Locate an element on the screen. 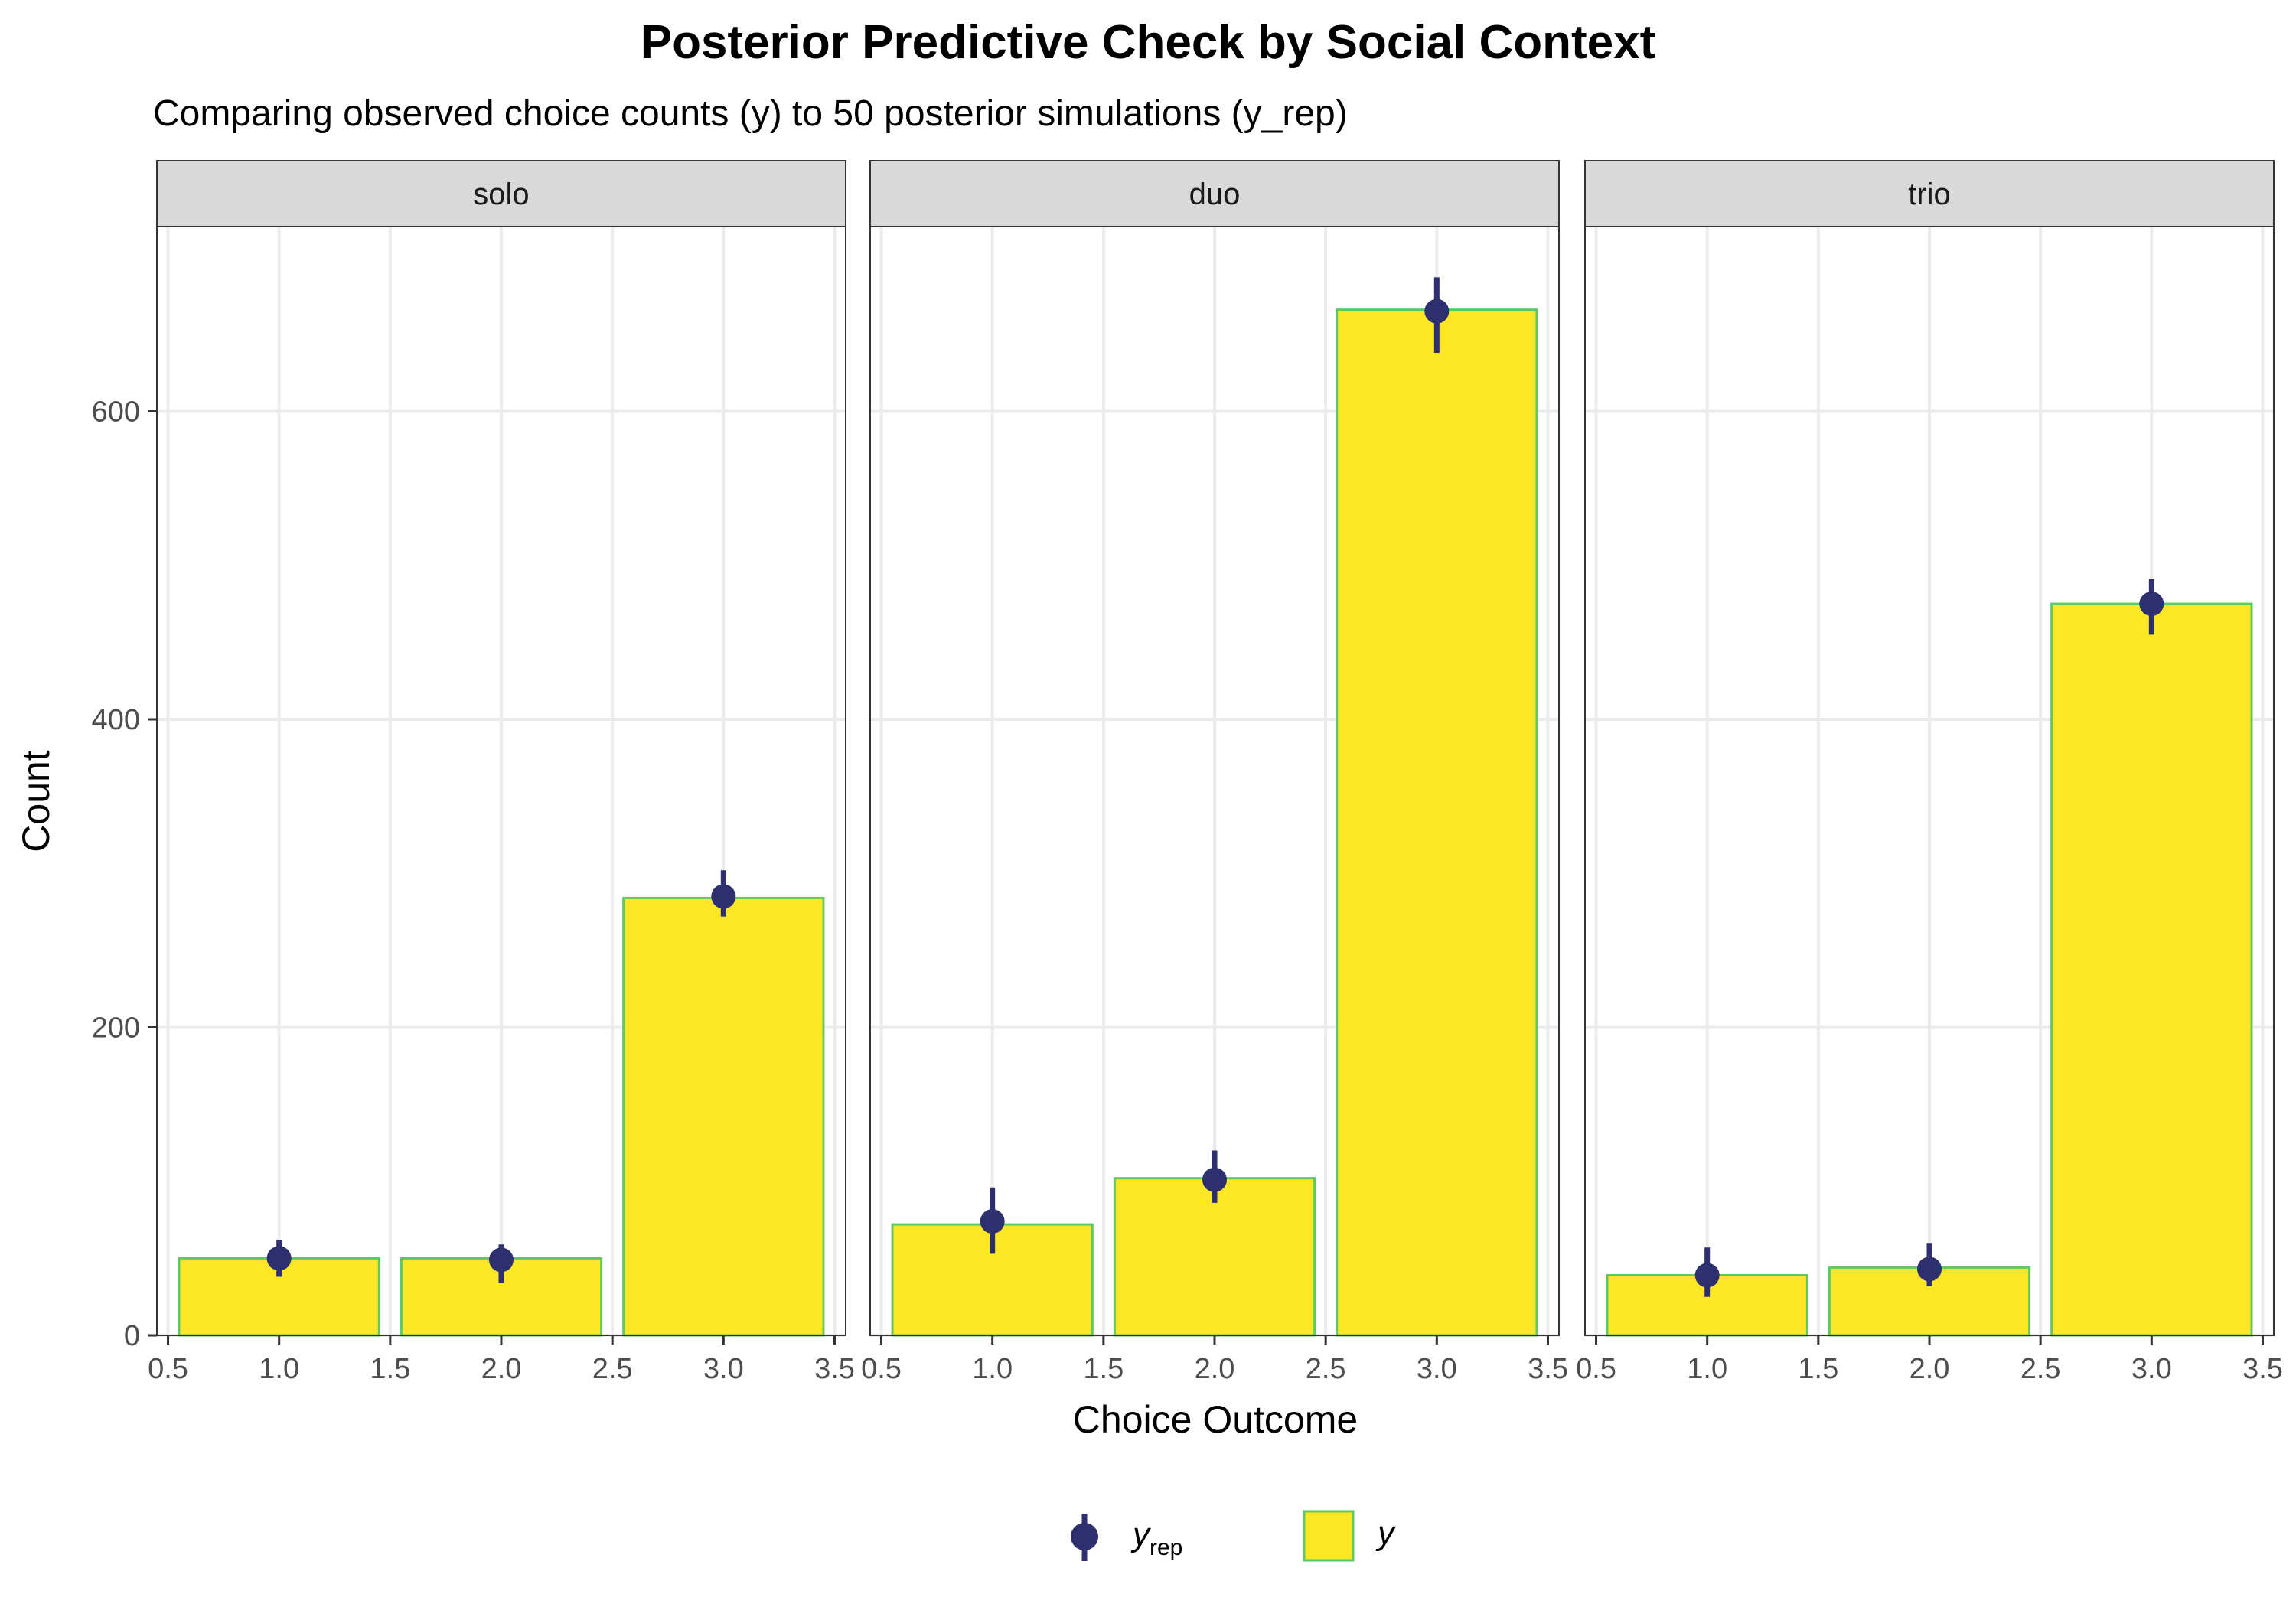 The height and width of the screenshot is (1607, 2296). legend-yrep-point is located at coordinates (1084, 1536).